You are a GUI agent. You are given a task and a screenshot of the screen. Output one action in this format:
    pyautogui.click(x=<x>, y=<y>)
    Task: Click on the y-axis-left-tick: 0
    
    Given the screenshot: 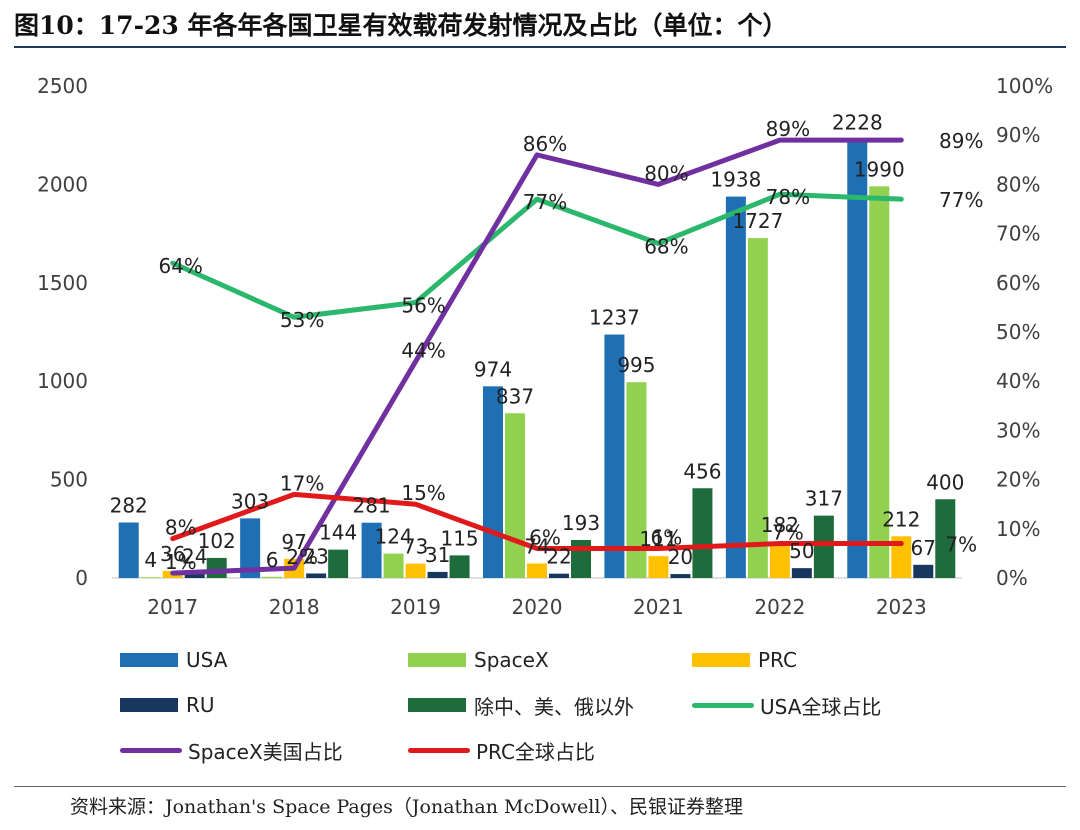 What is the action you would take?
    pyautogui.click(x=81, y=578)
    